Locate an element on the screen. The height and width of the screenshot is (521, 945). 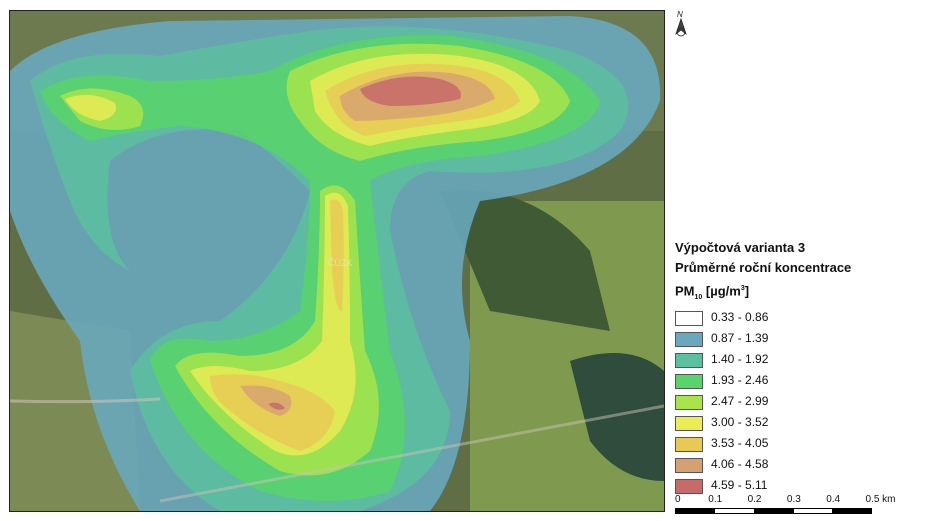
scale-tick-label: 0.1 is located at coordinates (715, 499).